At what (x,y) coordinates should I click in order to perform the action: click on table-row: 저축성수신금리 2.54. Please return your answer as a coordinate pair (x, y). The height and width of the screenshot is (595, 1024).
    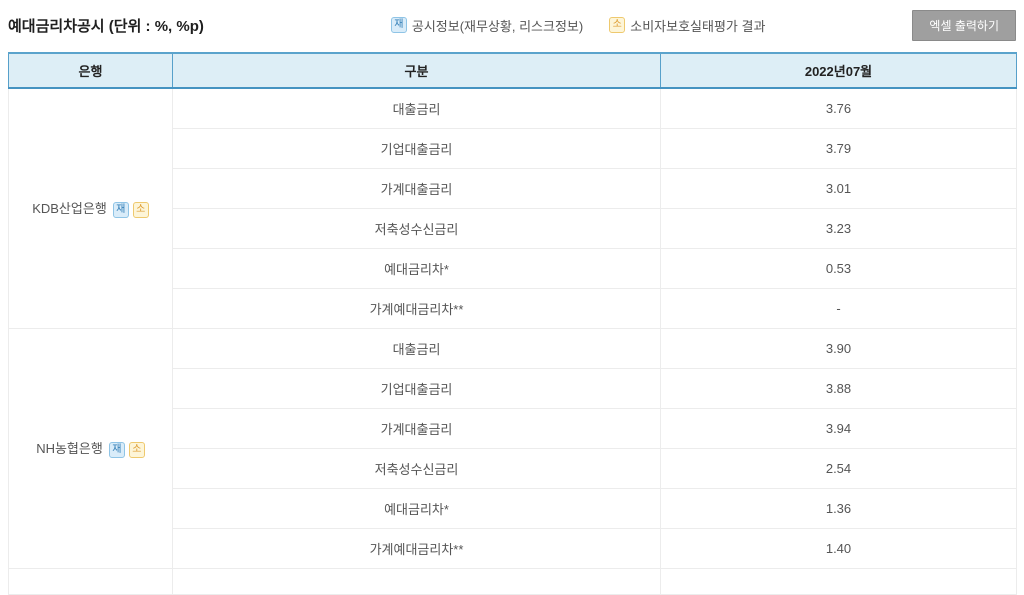
    Looking at the image, I should click on (513, 468).